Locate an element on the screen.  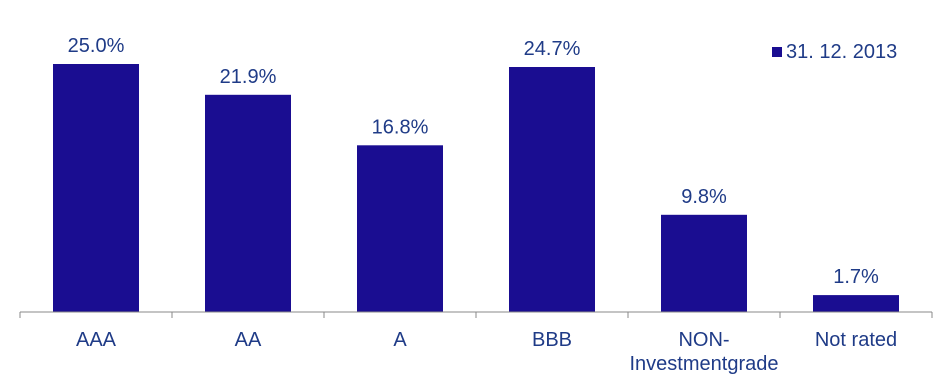
x-tick-label-3: BBB is located at coordinates (552, 340).